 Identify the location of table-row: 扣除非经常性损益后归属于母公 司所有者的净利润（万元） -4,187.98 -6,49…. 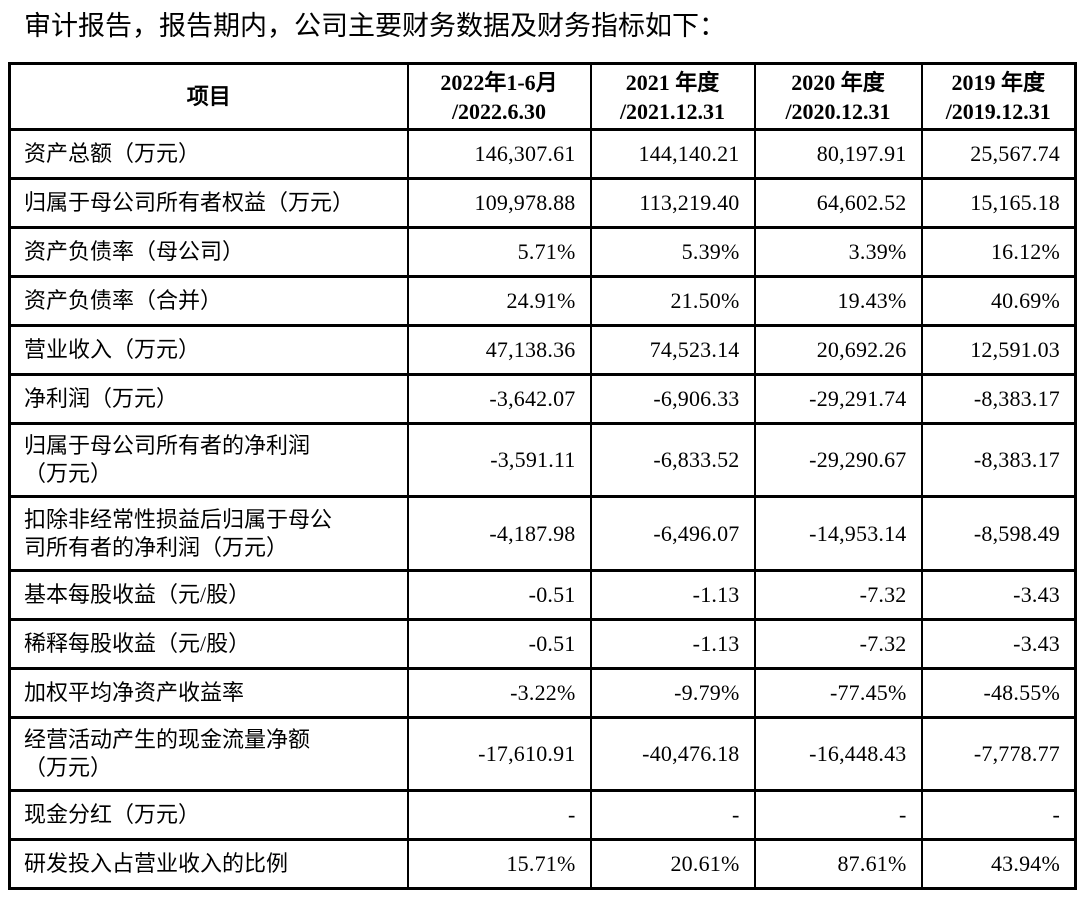
(542, 533).